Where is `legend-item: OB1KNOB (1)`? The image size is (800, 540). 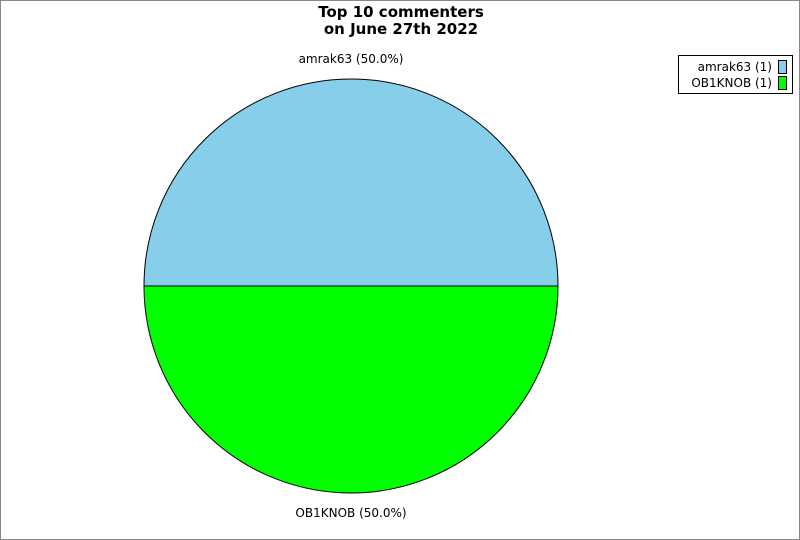 legend-item: OB1KNOB (1) is located at coordinates (735, 83).